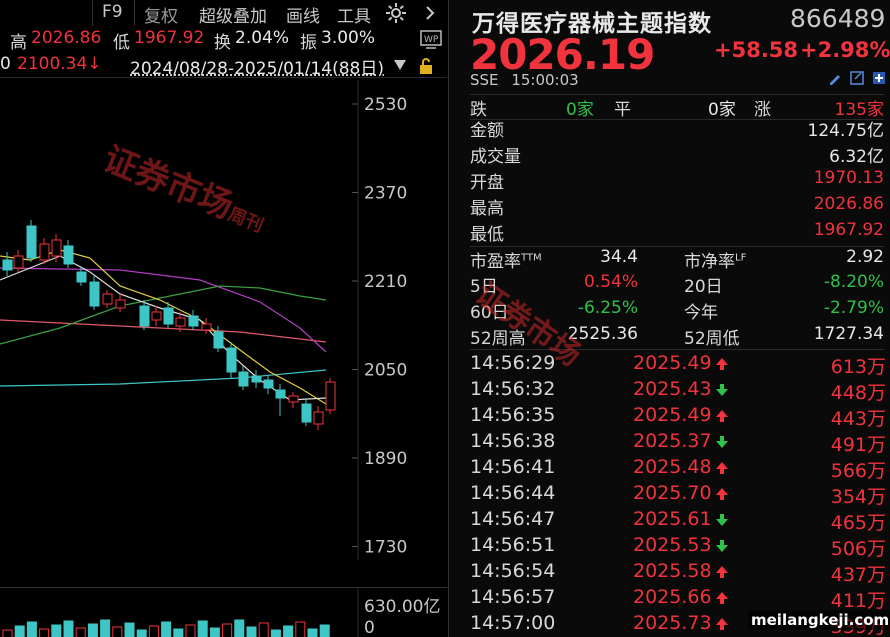 Image resolution: width=890 pixels, height=637 pixels. What do you see at coordinates (385, 282) in the screenshot?
I see `price-axis-label: 2210` at bounding box center [385, 282].